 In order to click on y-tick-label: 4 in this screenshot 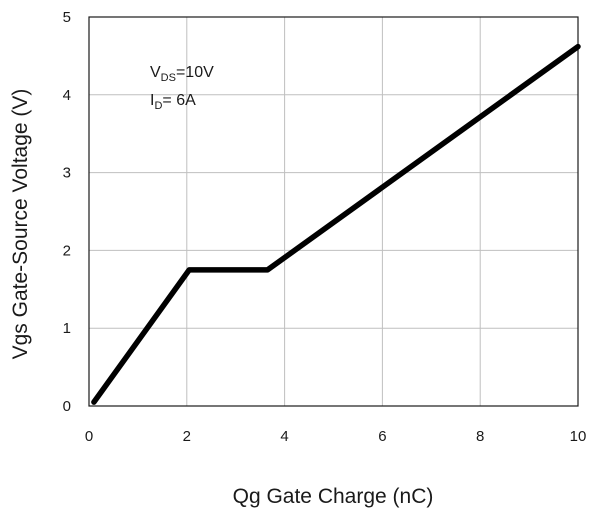, I will do `click(67, 95)`.